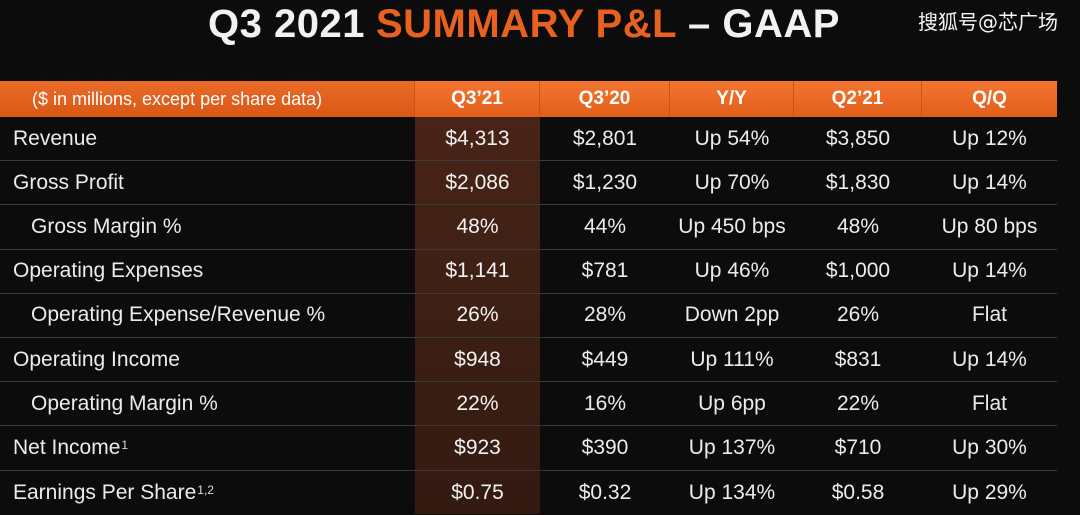  I want to click on cell-q3-20: $449, so click(605, 359).